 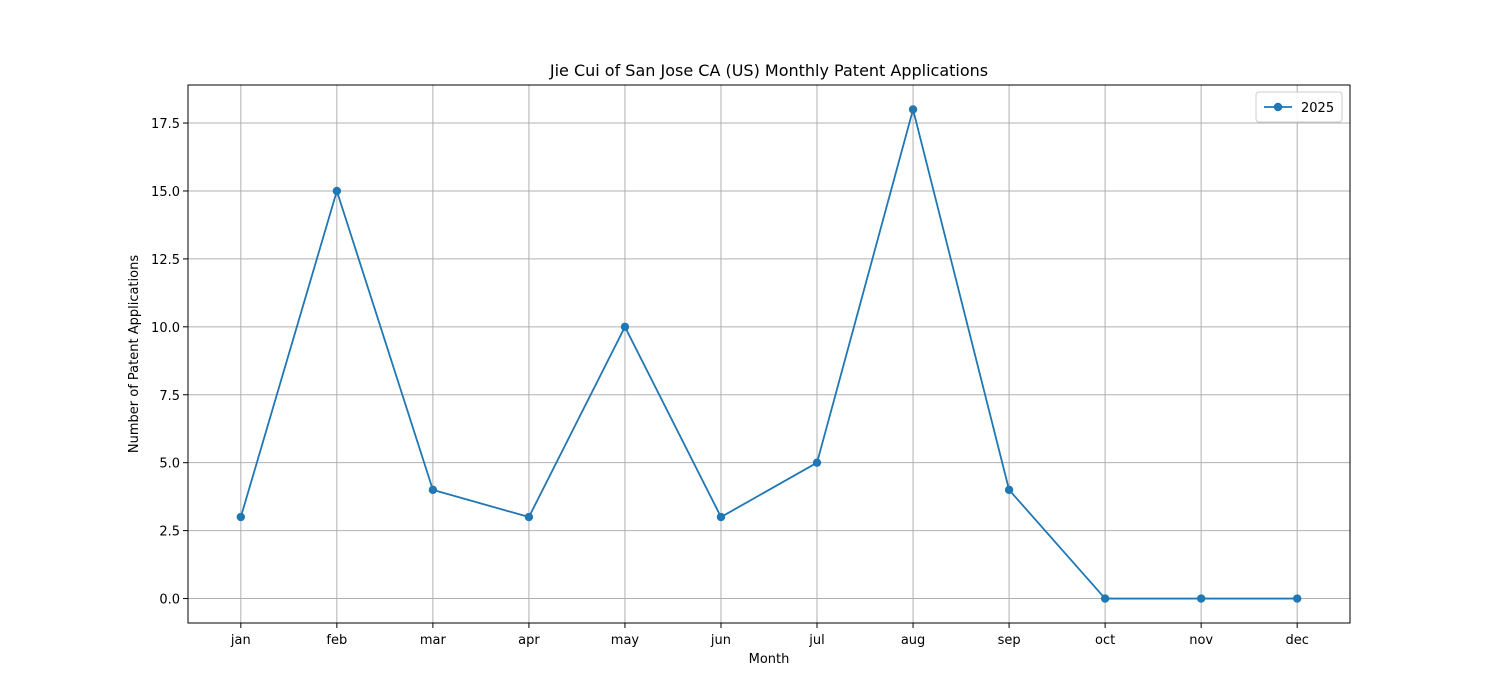 What do you see at coordinates (169, 464) in the screenshot?
I see `y-tick-label: 5.0` at bounding box center [169, 464].